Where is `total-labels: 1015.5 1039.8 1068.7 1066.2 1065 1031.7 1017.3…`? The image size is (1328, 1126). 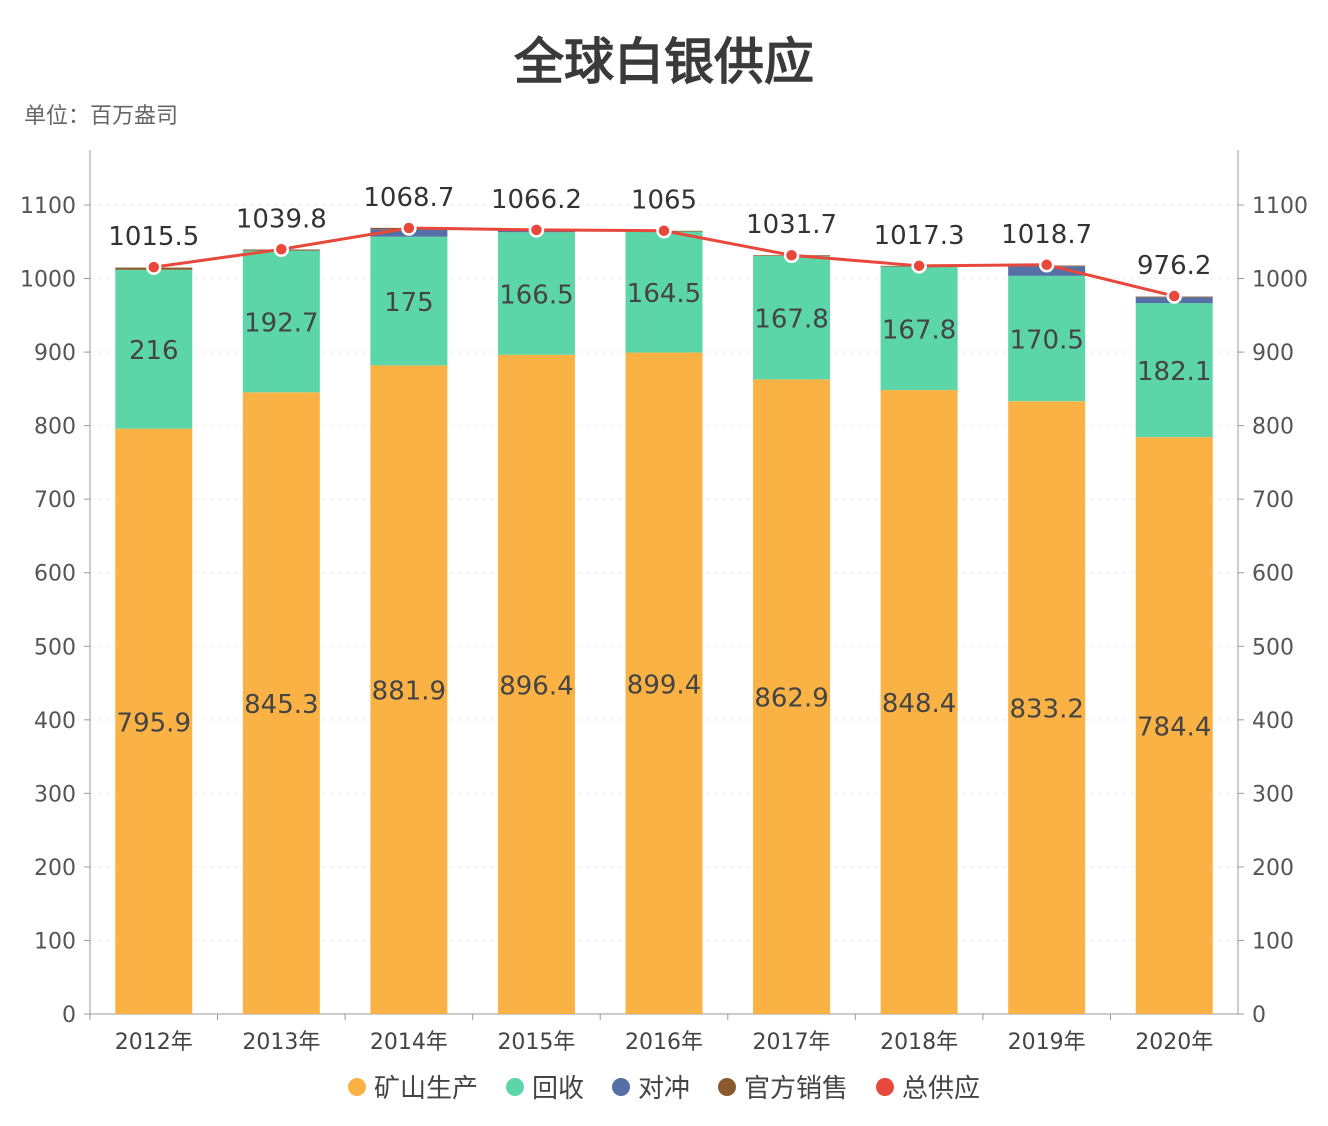 total-labels: 1015.5 1039.8 1068.7 1066.2 1065 1031.7 1017.3… is located at coordinates (659, 232).